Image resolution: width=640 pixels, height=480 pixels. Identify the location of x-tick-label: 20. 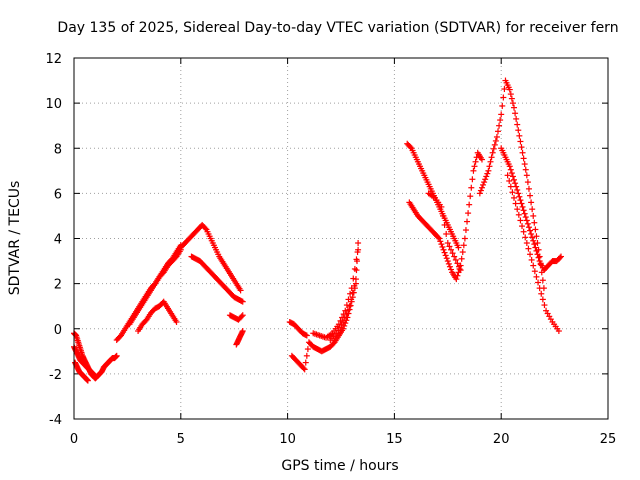
(501, 439).